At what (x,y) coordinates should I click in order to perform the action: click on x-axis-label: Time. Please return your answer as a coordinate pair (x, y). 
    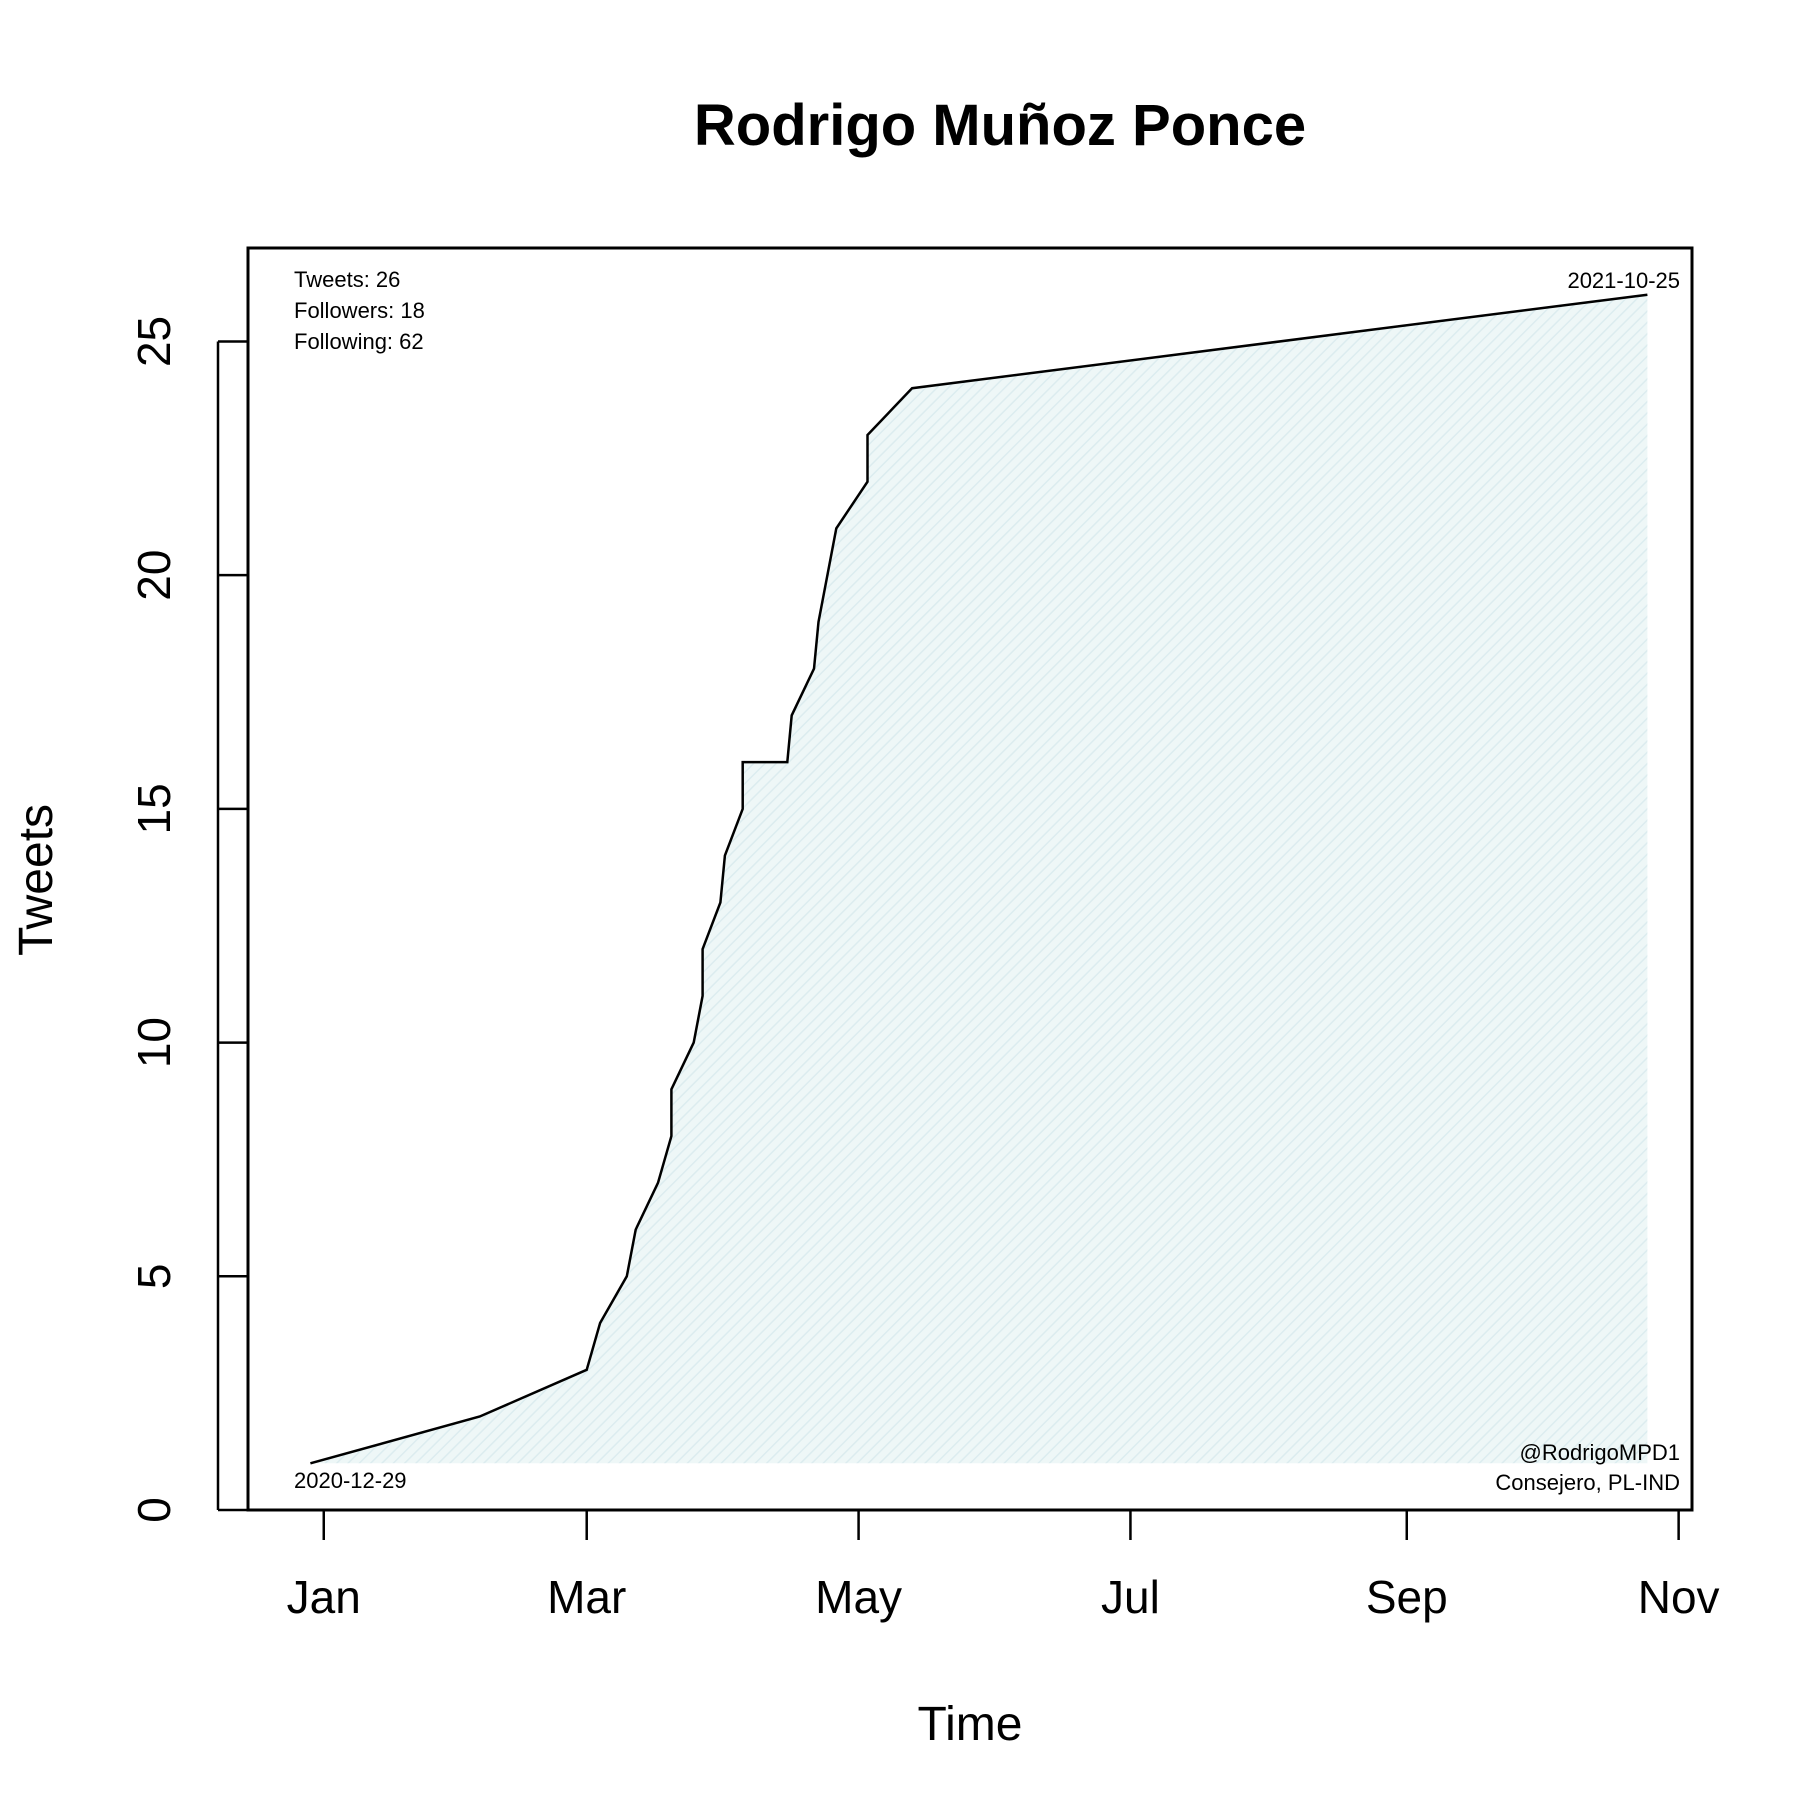
    Looking at the image, I should click on (970, 1724).